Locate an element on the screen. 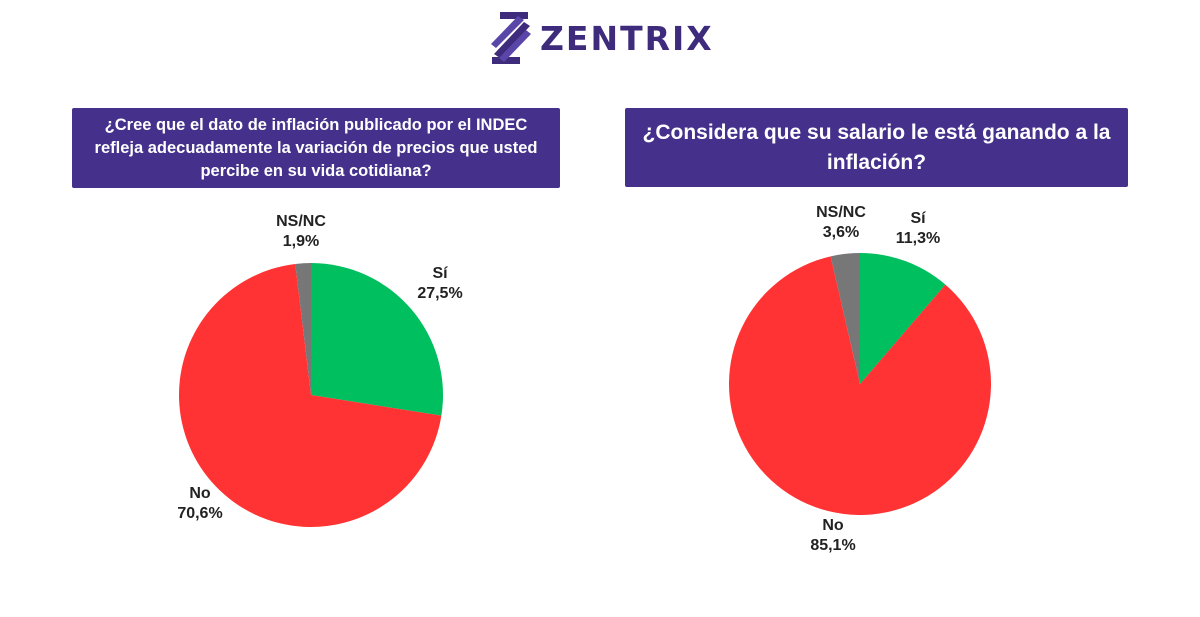 This screenshot has height=617, width=1200. pie-chart-1: Sí 27,5% No 70,6% NS/NC 1,9% is located at coordinates (320, 370).